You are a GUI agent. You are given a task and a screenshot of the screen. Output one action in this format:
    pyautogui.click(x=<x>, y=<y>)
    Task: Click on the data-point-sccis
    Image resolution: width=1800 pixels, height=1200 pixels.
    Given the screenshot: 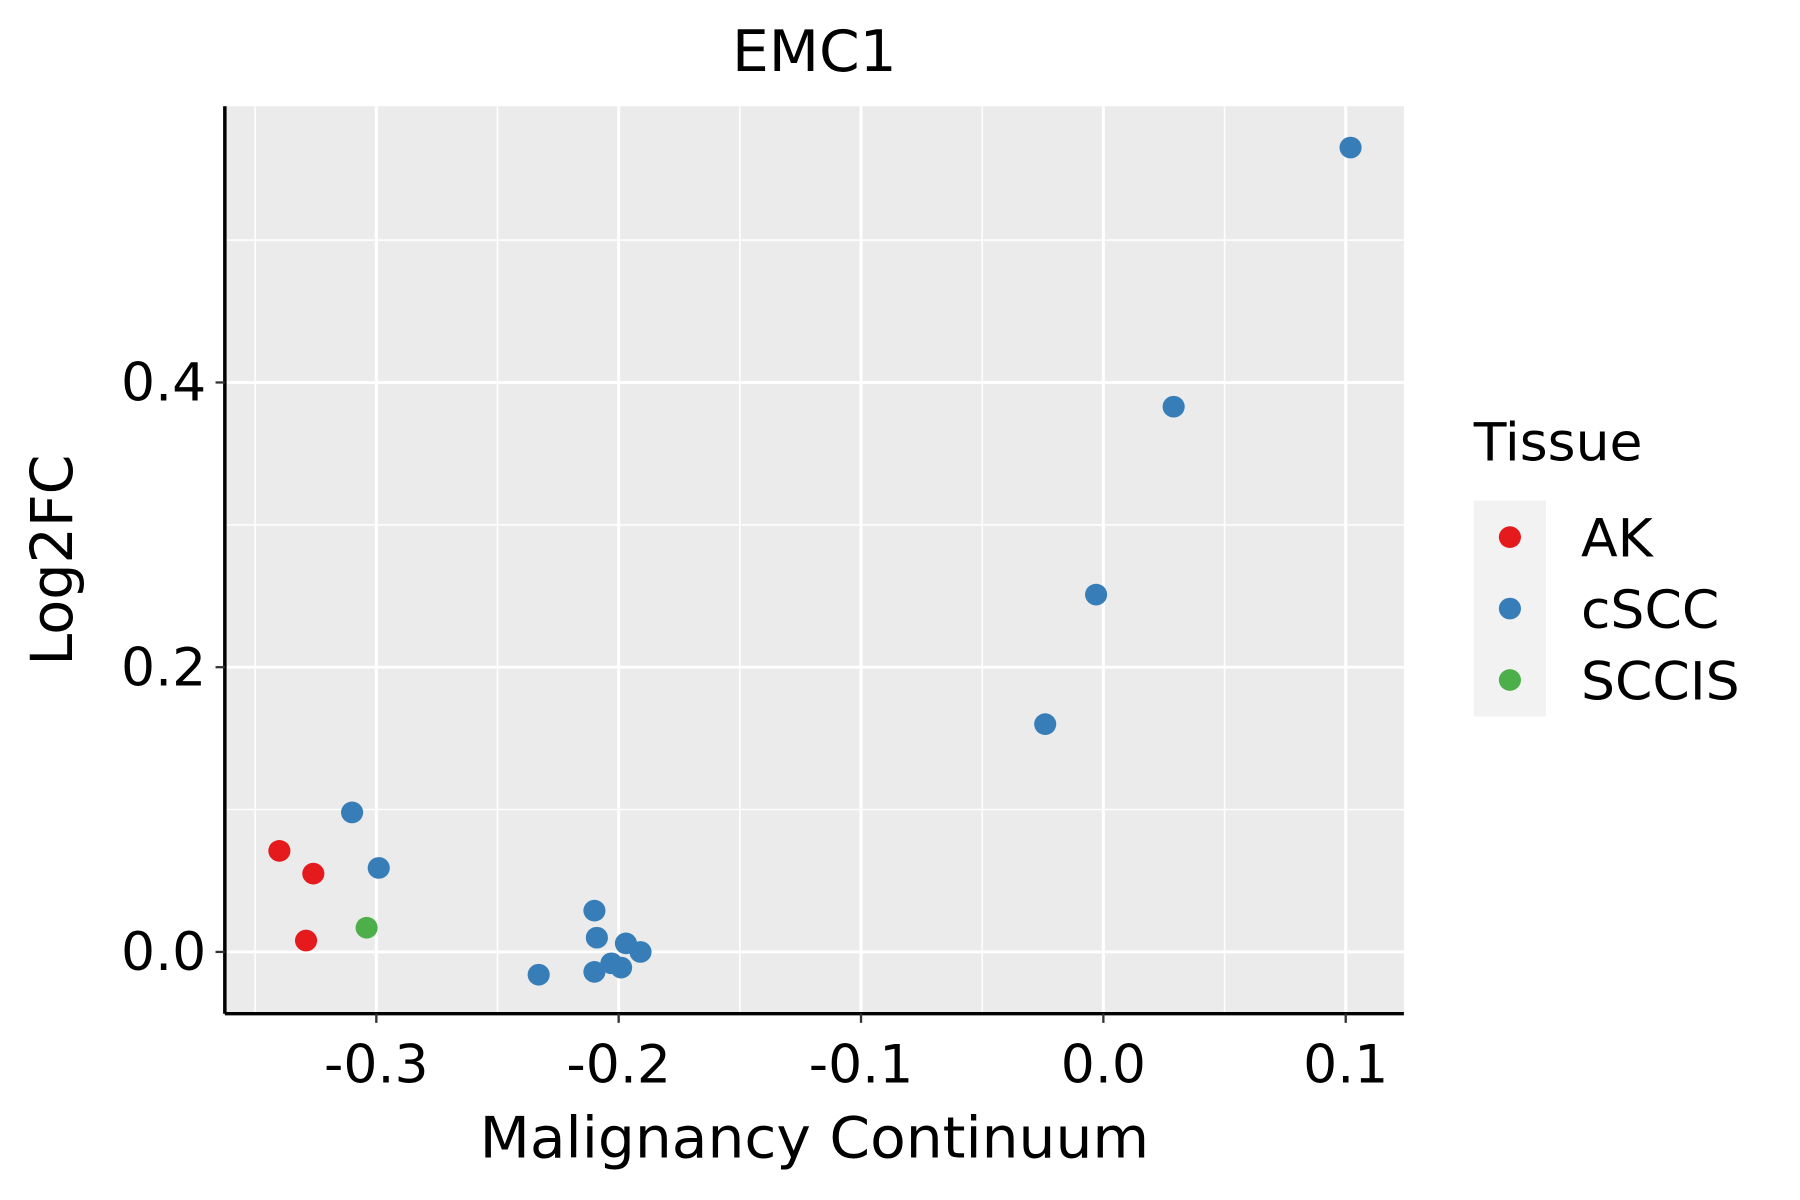 What is the action you would take?
    pyautogui.click(x=366, y=927)
    